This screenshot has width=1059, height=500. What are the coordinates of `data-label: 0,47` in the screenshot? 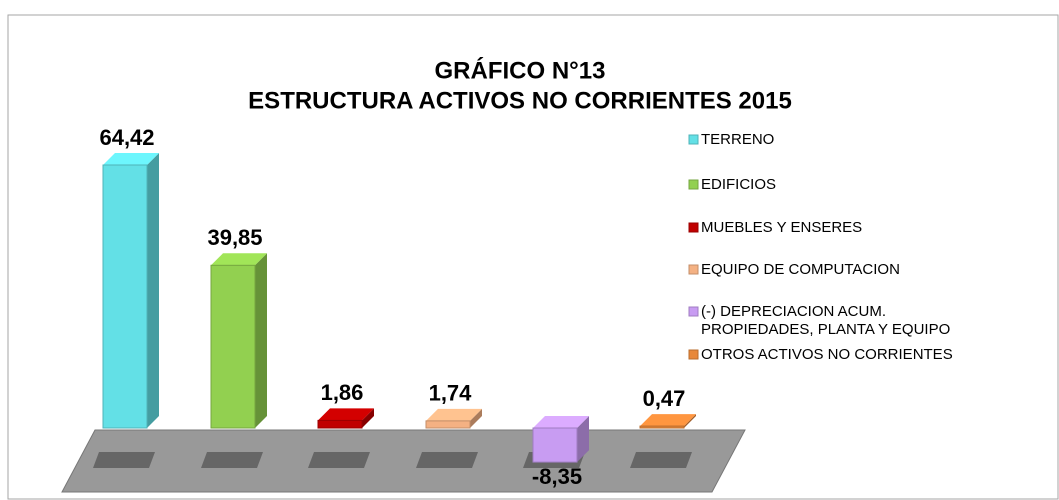 It's located at (664, 398).